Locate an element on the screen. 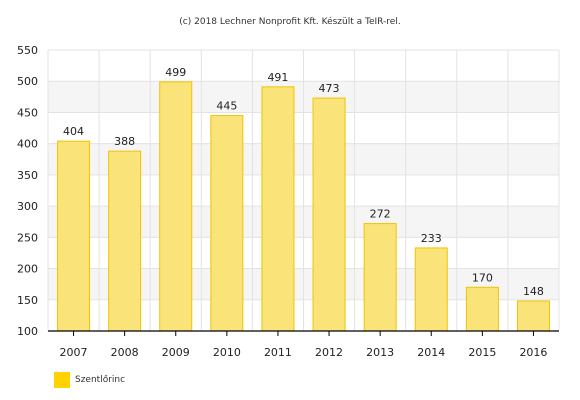  x-tick-label: 2011 is located at coordinates (278, 352).